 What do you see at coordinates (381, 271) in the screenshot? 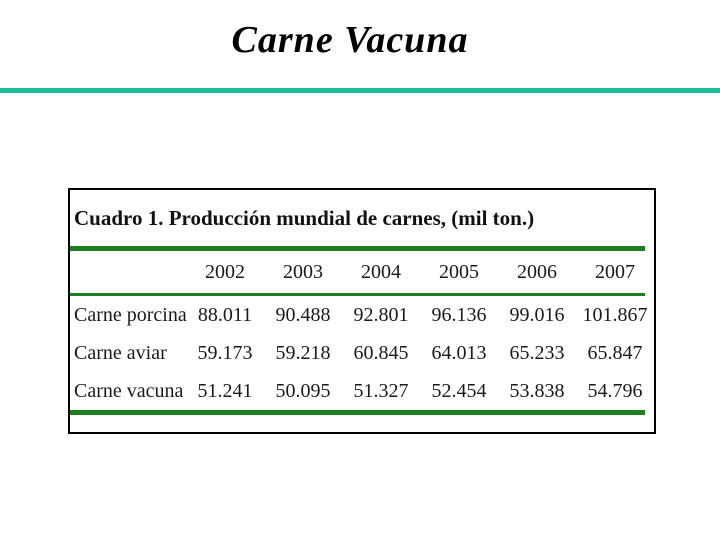
I see `year-column-header: 2004` at bounding box center [381, 271].